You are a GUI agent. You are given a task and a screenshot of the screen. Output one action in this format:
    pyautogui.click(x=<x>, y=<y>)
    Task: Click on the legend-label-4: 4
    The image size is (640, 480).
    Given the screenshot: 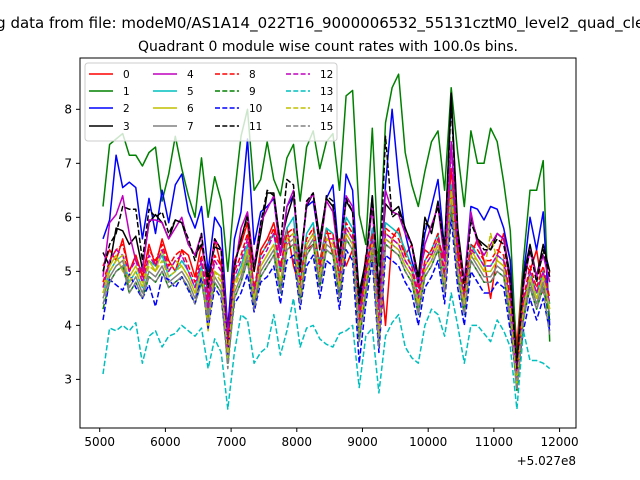 What is the action you would take?
    pyautogui.click(x=190, y=75)
    